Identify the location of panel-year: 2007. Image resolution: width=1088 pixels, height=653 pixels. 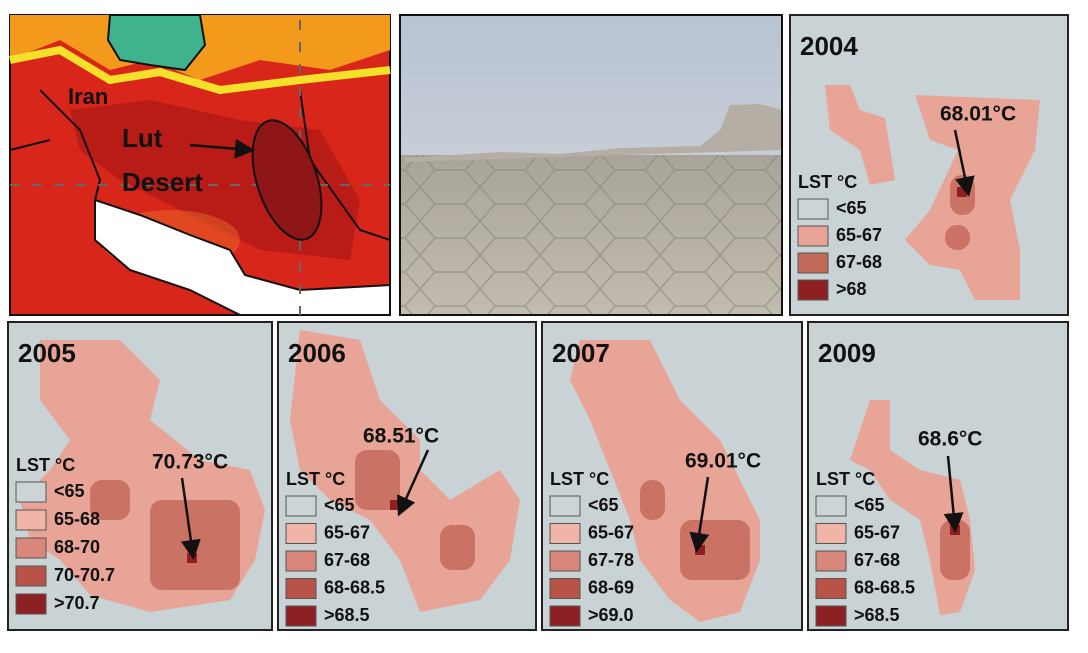
(581, 353).